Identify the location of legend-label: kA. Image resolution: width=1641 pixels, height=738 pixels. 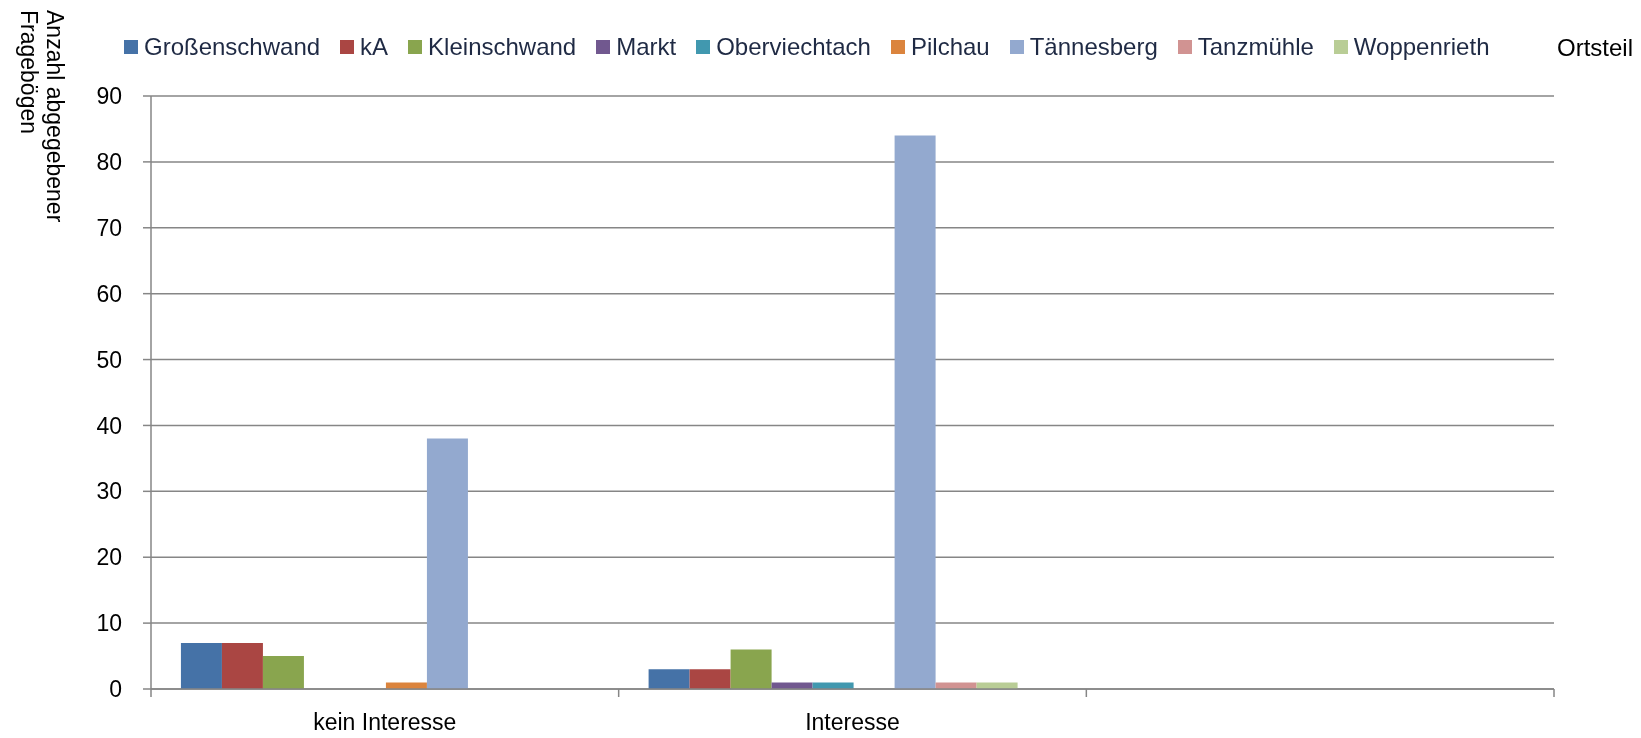
(374, 47).